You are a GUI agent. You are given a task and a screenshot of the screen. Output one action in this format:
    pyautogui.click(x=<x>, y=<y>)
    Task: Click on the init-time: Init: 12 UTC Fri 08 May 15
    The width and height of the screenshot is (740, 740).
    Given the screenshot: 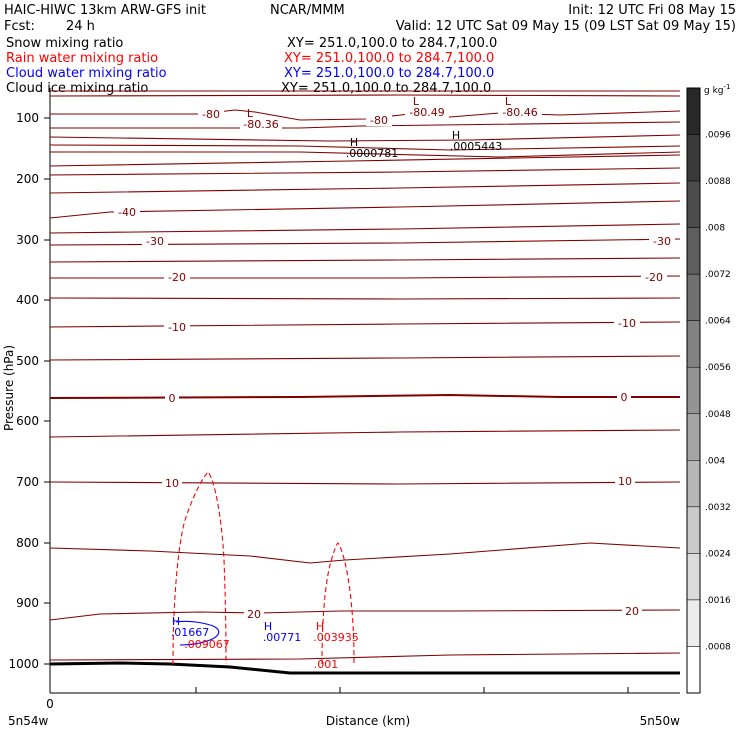 What is the action you would take?
    pyautogui.click(x=652, y=10)
    